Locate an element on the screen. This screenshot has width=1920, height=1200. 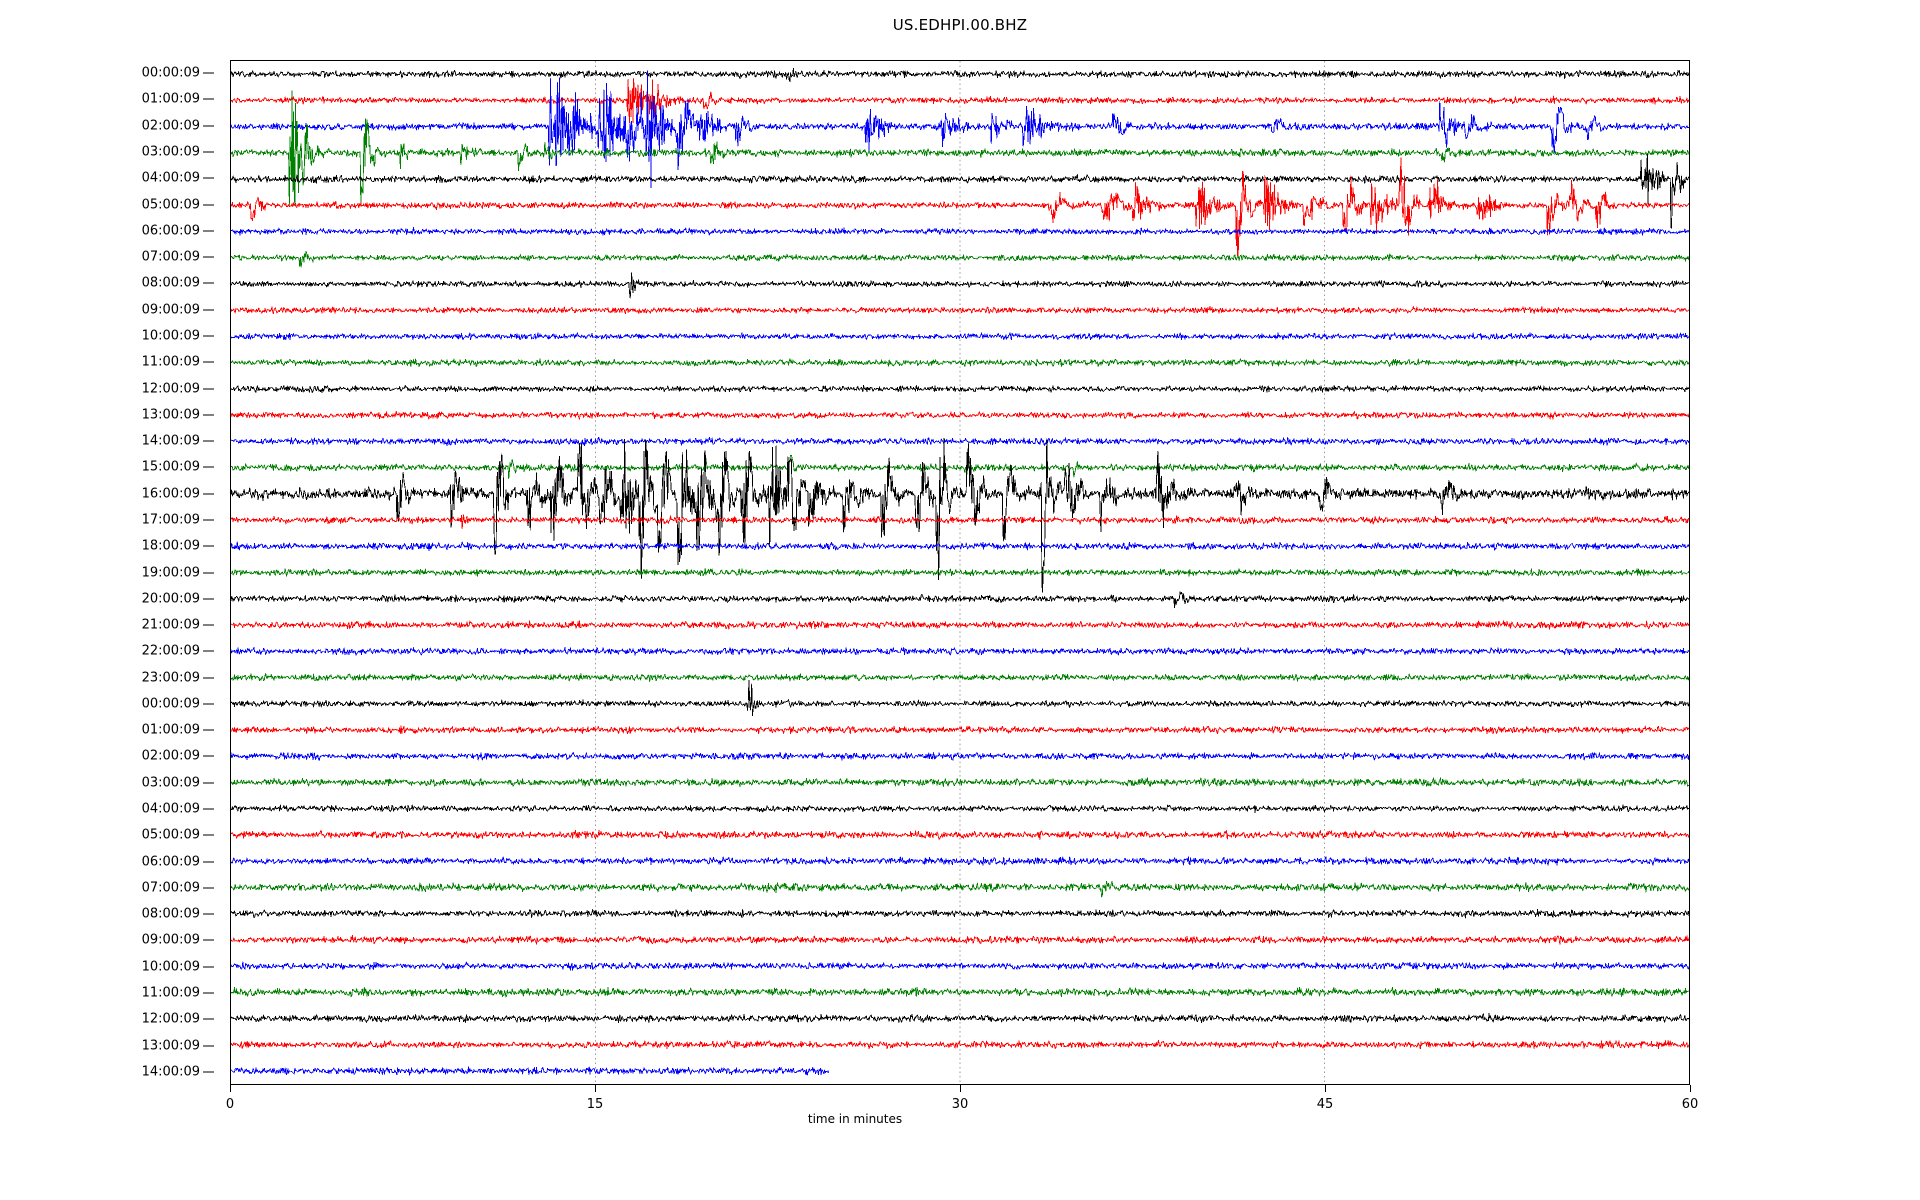
y-axis-tick-label: 04:00:09 is located at coordinates (170, 809).